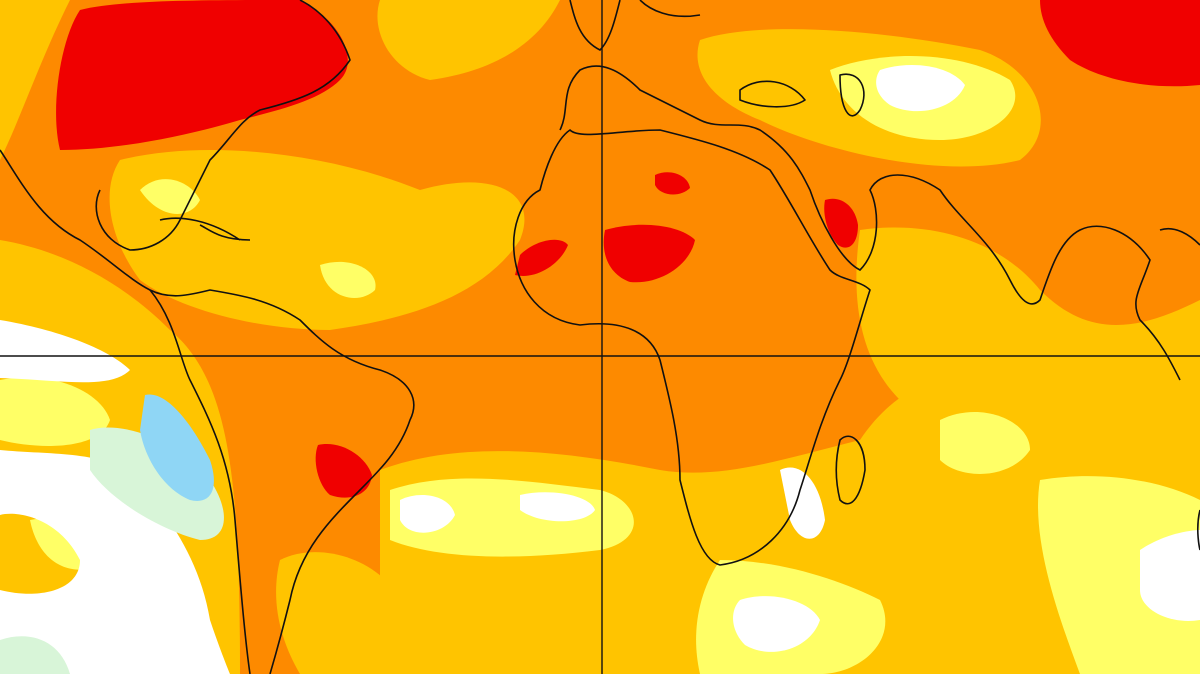  What do you see at coordinates (177, 447) in the screenshot?
I see `blue-zone` at bounding box center [177, 447].